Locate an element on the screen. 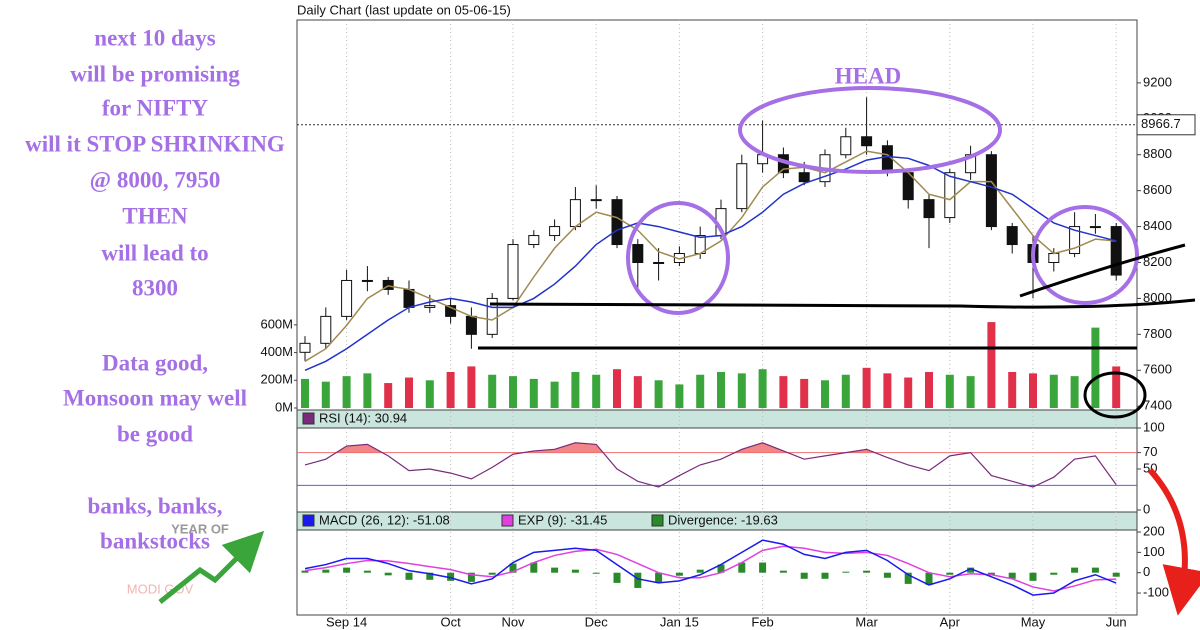 The image size is (1200, 630). y-tick-label: 8800 is located at coordinates (1157, 153).